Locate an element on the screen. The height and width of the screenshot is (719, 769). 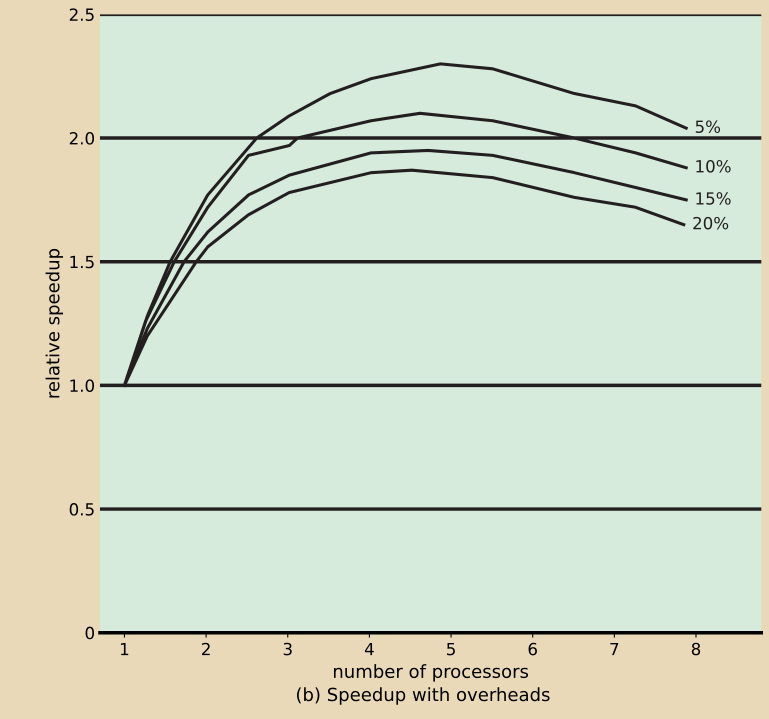
x-tick-label: 2 is located at coordinates (206, 649).